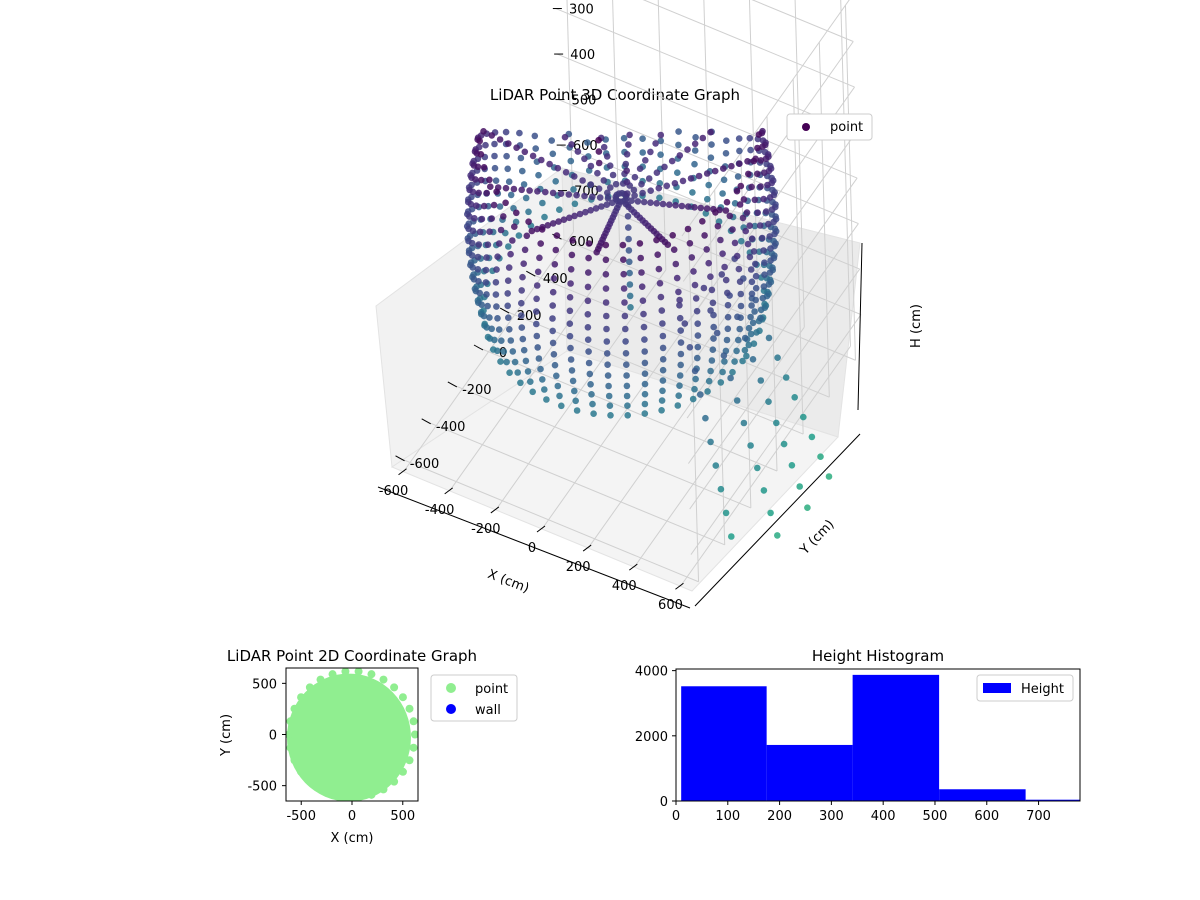 This screenshot has height=900, width=1200. Describe the element at coordinates (402, 472) in the screenshot. I see `x-tick` at that location.